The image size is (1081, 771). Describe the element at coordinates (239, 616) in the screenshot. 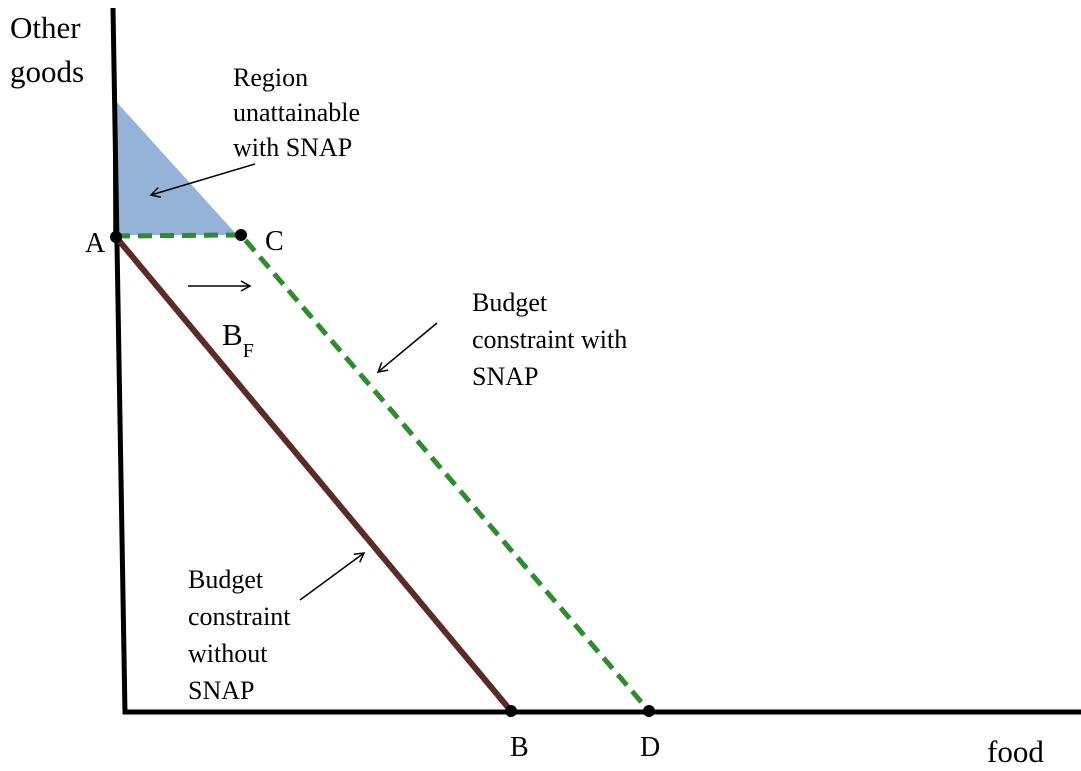

I see `annotation-line: constraint` at that location.